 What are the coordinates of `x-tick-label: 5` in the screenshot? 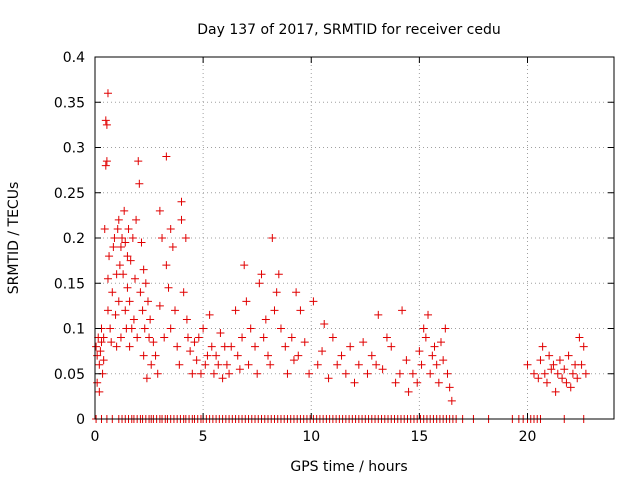 It's located at (203, 437).